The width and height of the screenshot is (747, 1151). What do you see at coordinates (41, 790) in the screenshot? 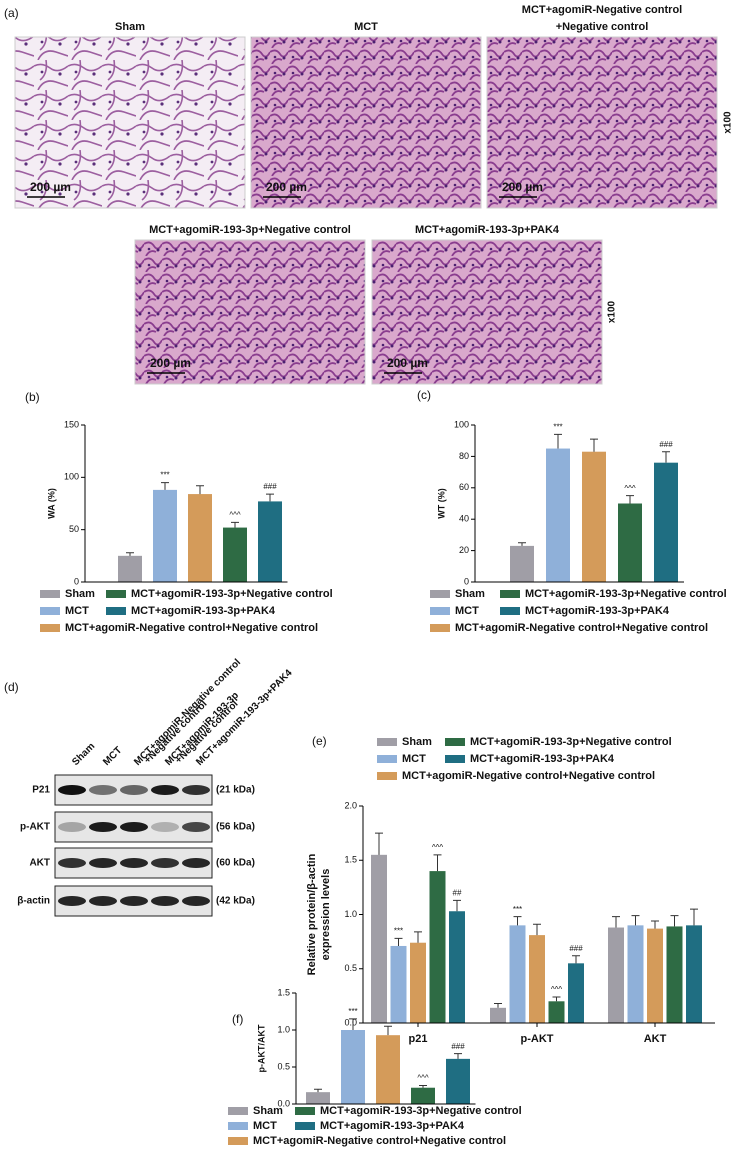
I see `band-name: P21` at bounding box center [41, 790].